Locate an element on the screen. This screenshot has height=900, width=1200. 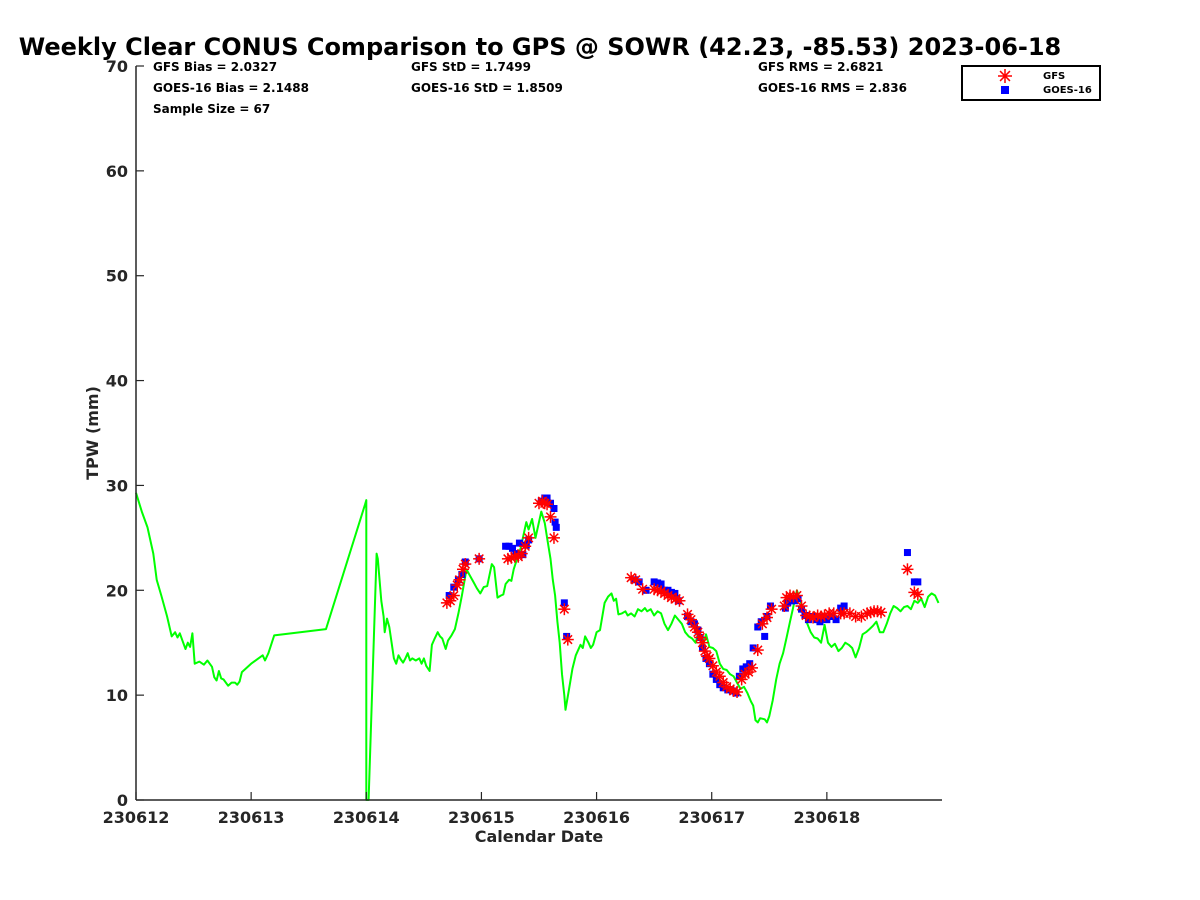
goes-bias-stat: GOES-16 Bias = 2.1488 is located at coordinates (231, 88).